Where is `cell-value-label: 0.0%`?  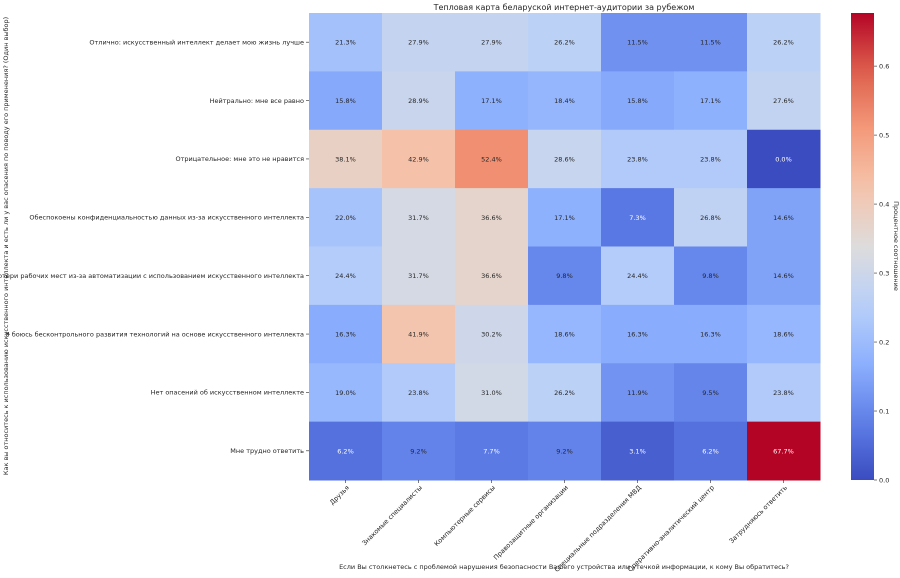
cell-value-label: 0.0% is located at coordinates (783, 159).